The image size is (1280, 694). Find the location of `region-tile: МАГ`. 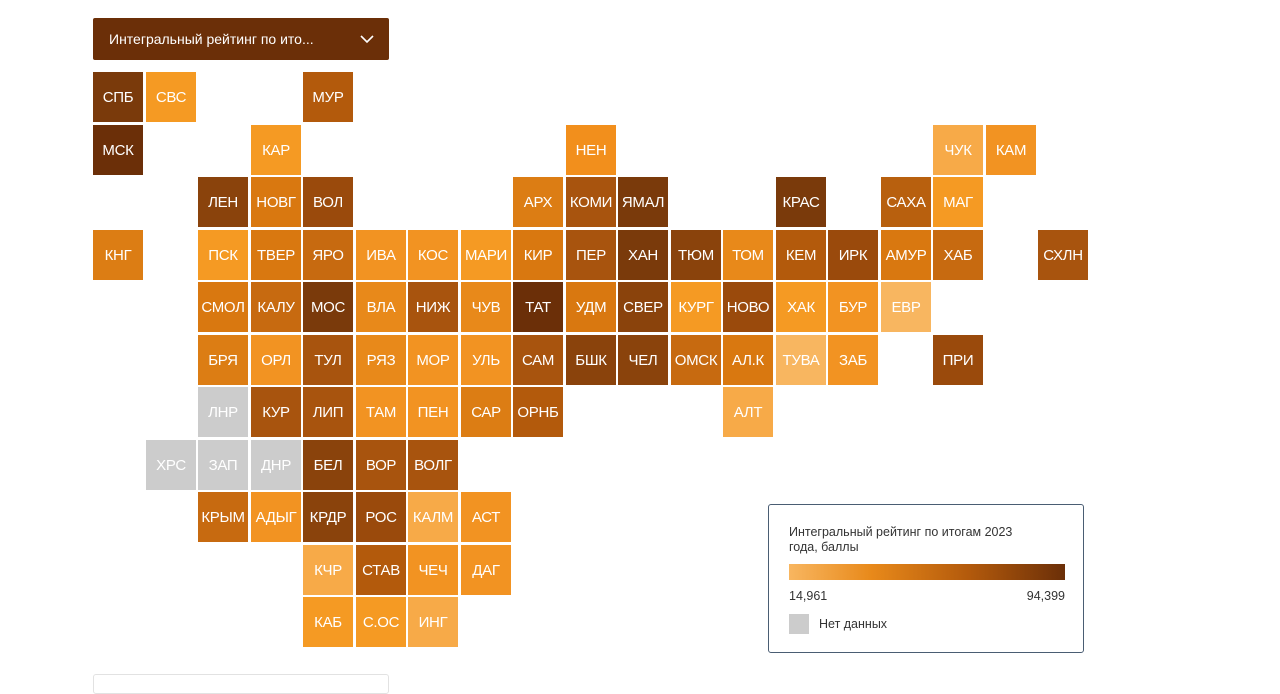

region-tile: МАГ is located at coordinates (958, 202).